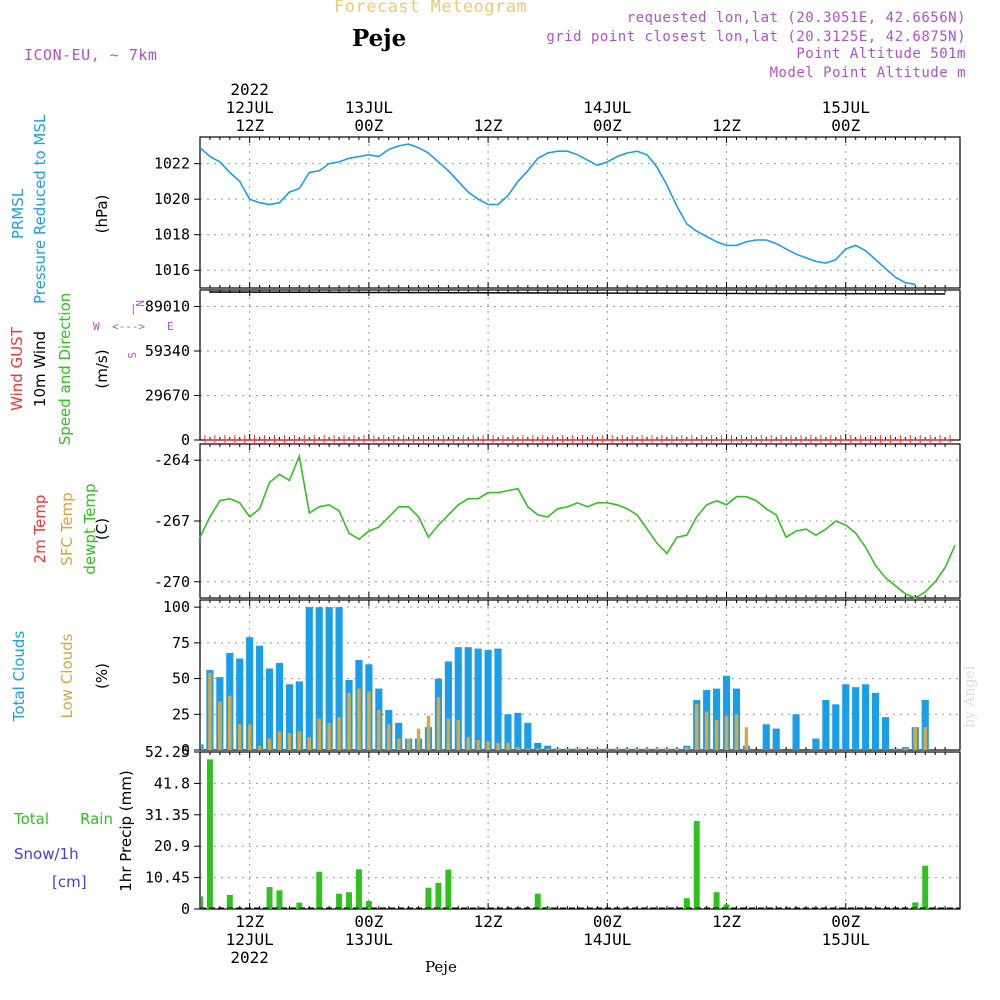  Describe the element at coordinates (881, 54) in the screenshot. I see `point-altitude: Point Altitude 501m` at that location.